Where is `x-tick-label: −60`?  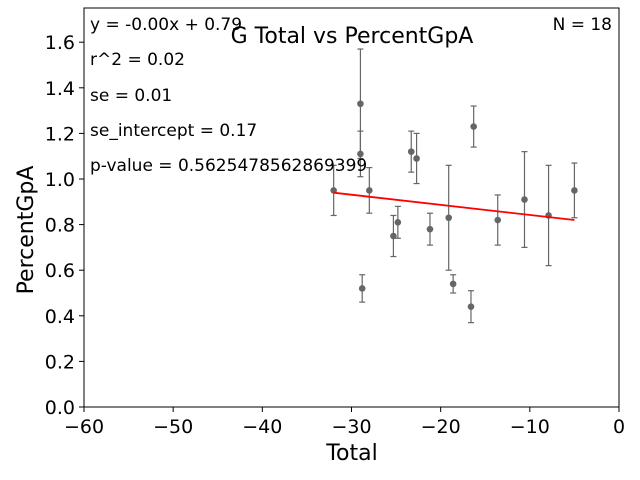 x-tick-label: −60 is located at coordinates (84, 427).